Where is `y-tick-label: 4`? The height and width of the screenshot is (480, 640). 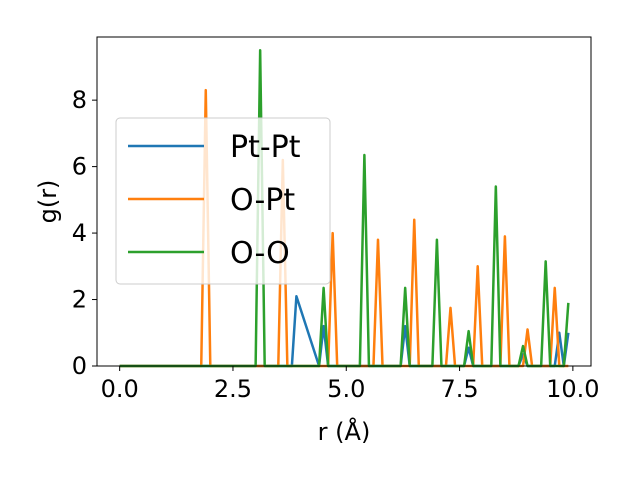 y-tick-label: 4 is located at coordinates (79, 233).